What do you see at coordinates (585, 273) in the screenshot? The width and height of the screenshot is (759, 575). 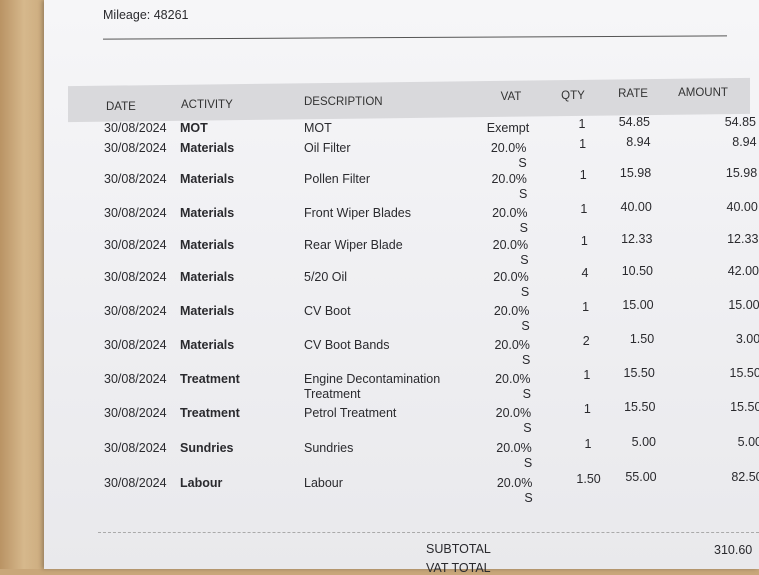 I see `qty-cell: 4` at bounding box center [585, 273].